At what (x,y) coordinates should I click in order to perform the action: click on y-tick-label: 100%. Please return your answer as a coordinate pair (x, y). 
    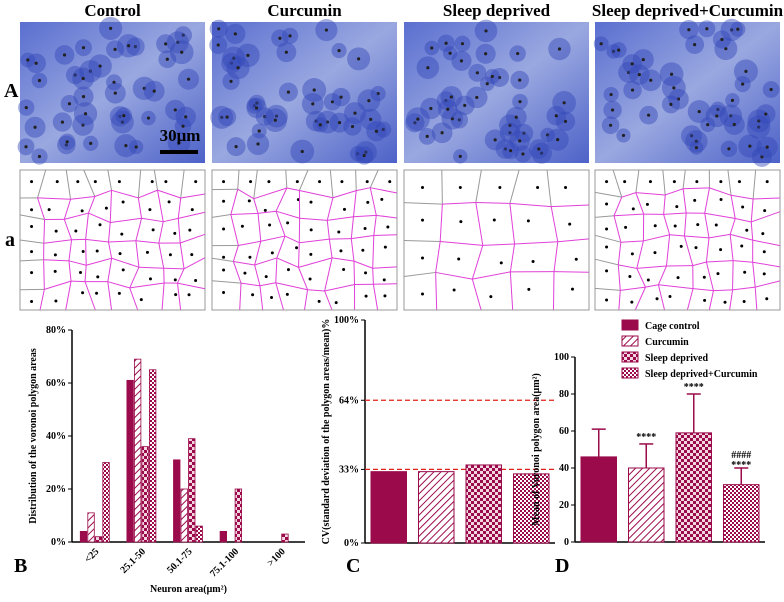
    Looking at the image, I should click on (346, 320).